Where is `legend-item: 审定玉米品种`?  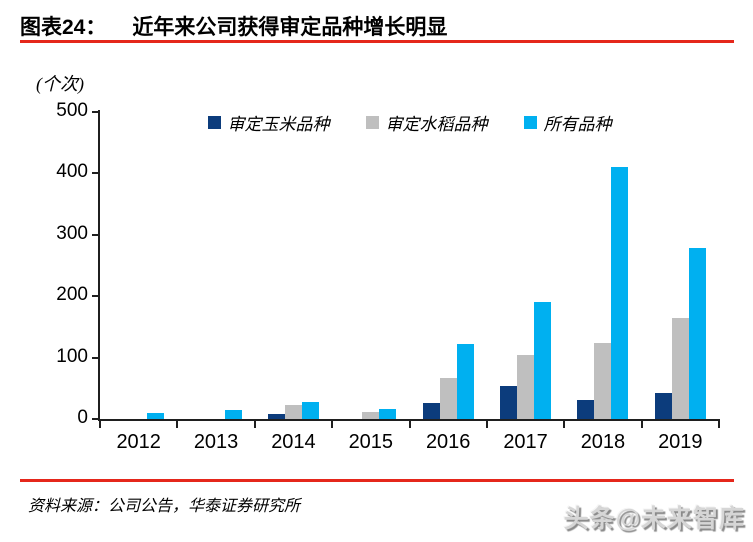
legend-item: 审定玉米品种 is located at coordinates (268, 122).